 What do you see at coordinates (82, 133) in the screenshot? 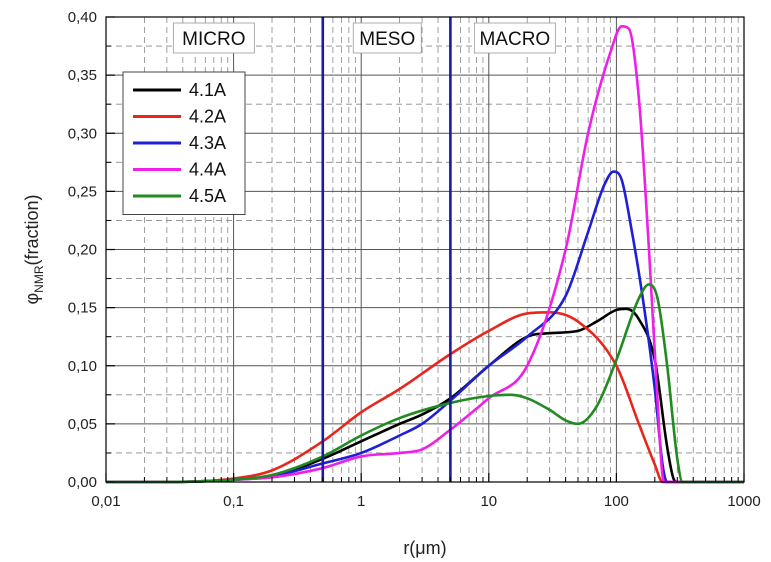
I see `y-tick-label: 0,30` at bounding box center [82, 133].